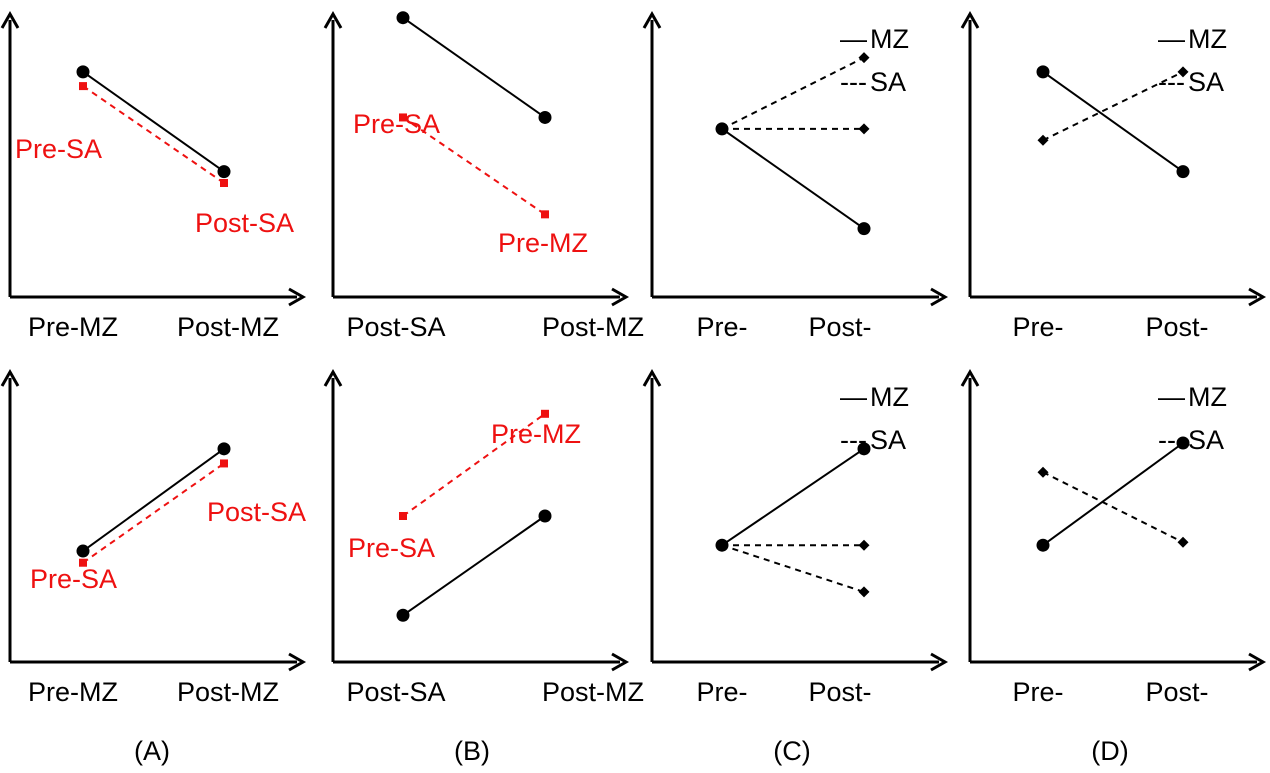 The width and height of the screenshot is (1270, 773). Describe the element at coordinates (1113, 176) in the screenshot. I see `panel-D-top: Pre- Post- — MZ--- SA` at that location.